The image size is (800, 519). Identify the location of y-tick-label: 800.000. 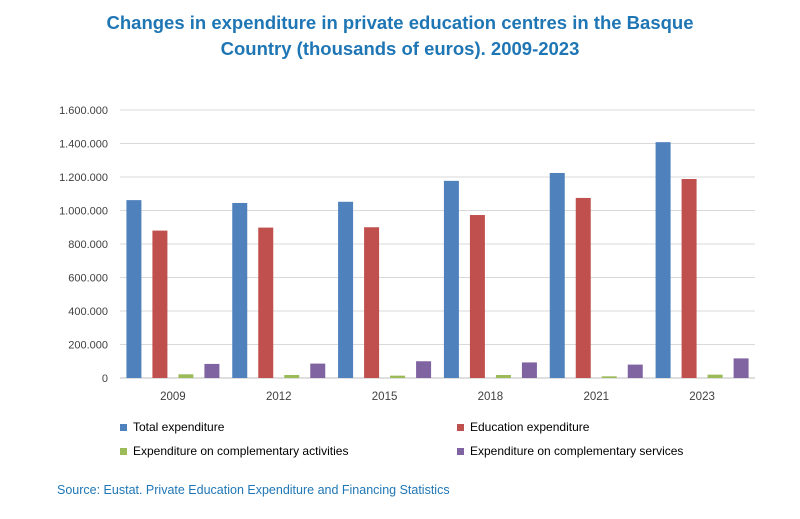
(88, 245).